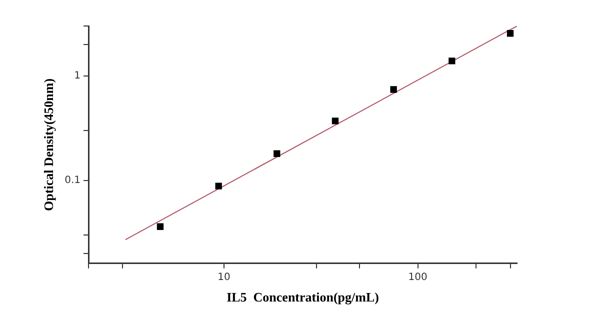 The height and width of the screenshot is (328, 600). Describe the element at coordinates (302, 297) in the screenshot. I see `x-axis-title: IL5 Concentration(pg/mL)` at that location.